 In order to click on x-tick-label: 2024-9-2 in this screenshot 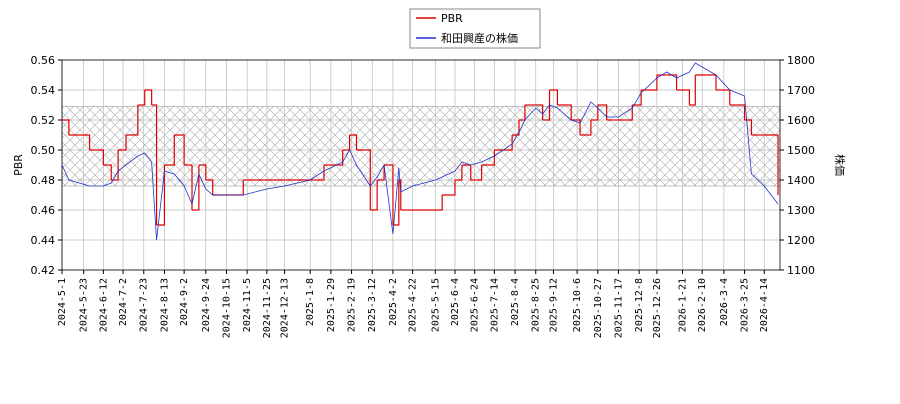, I will do `click(184, 302)`.